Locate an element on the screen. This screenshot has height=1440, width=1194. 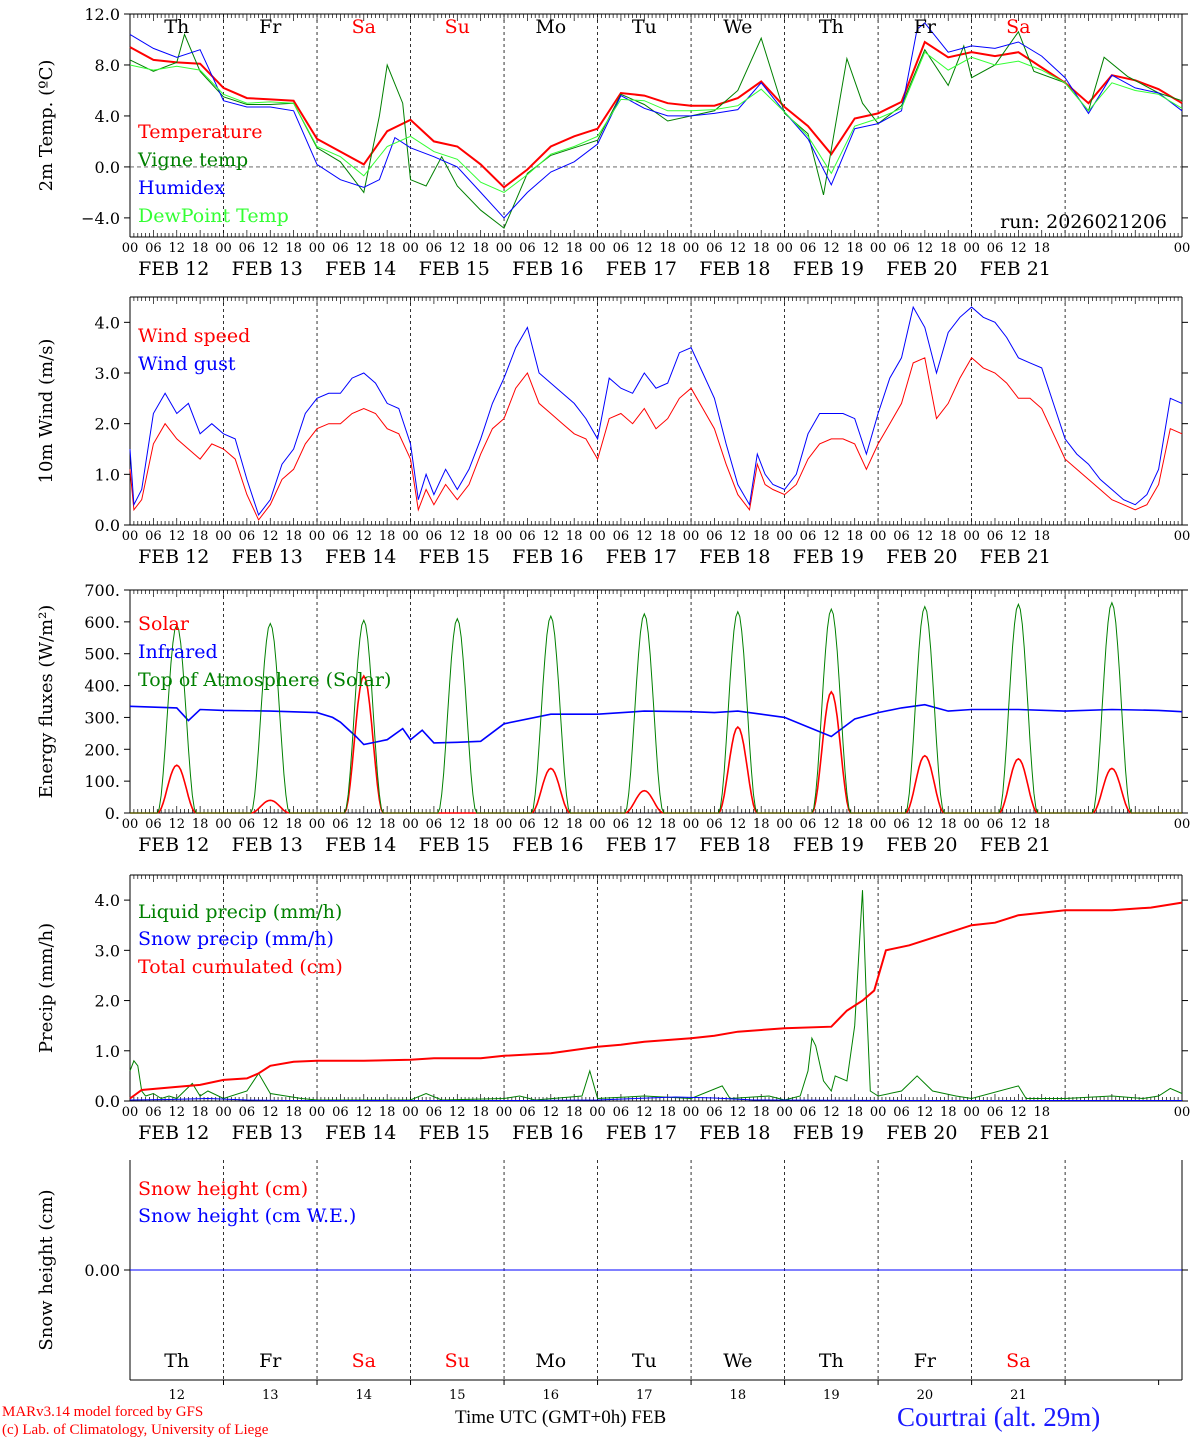
date-label: FEB 17 is located at coordinates (641, 845).